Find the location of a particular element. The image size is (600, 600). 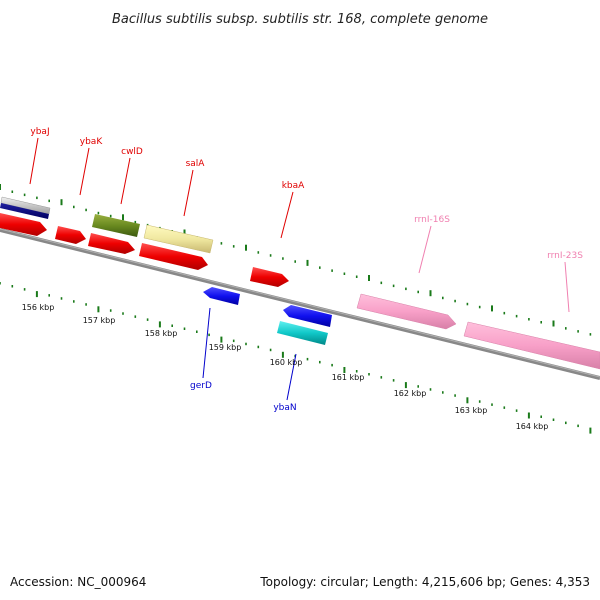

kbp-label-163: 163 kbp is located at coordinates (471, 410).